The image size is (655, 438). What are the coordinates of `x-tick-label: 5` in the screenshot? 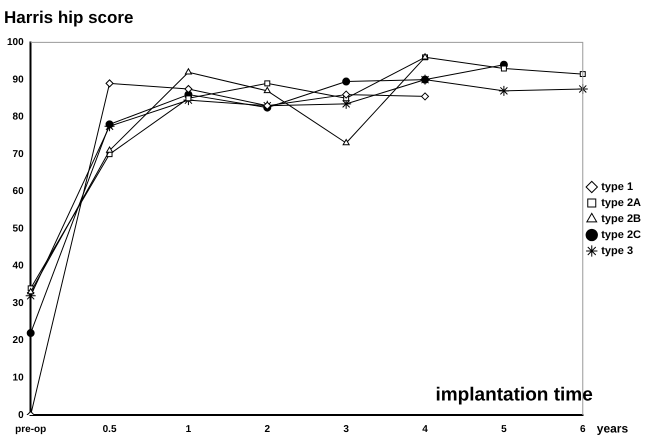 It's located at (504, 429).